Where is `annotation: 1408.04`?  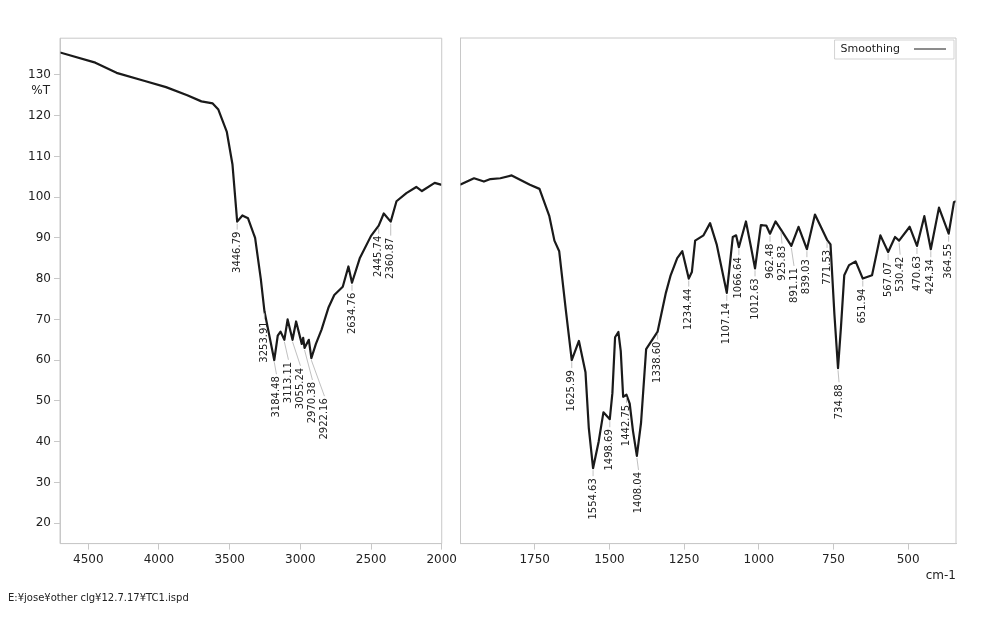
annotation: 1408.04 is located at coordinates (638, 492).